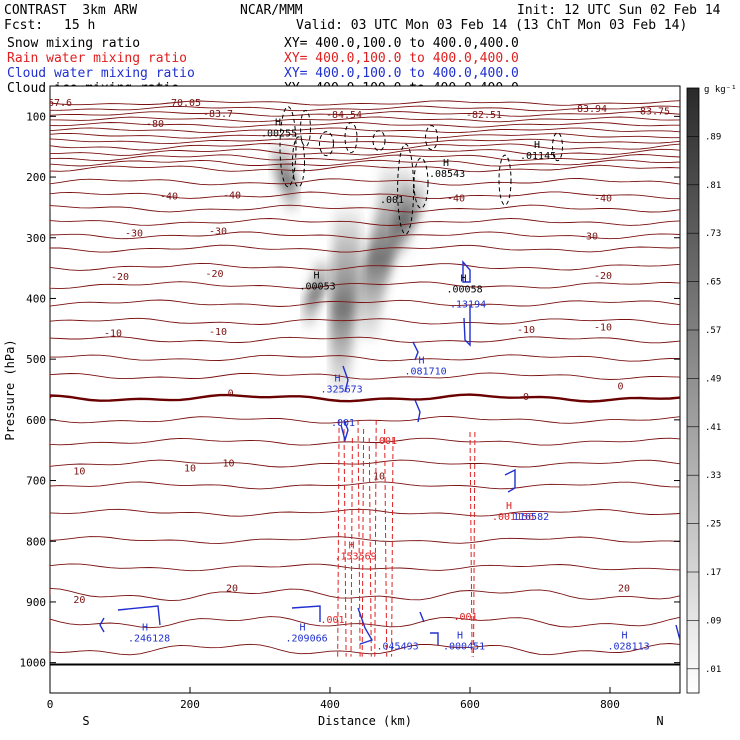  I want to click on colorbar-tick-label: .17, so click(713, 573).